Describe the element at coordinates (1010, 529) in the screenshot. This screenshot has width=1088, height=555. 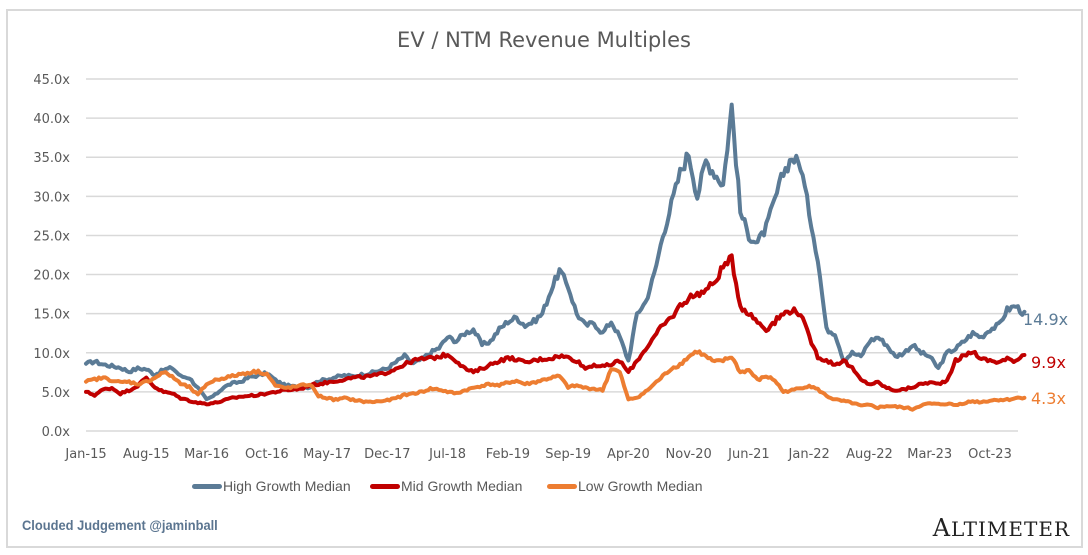
I see `logo-rest: LTIMETER` at that location.